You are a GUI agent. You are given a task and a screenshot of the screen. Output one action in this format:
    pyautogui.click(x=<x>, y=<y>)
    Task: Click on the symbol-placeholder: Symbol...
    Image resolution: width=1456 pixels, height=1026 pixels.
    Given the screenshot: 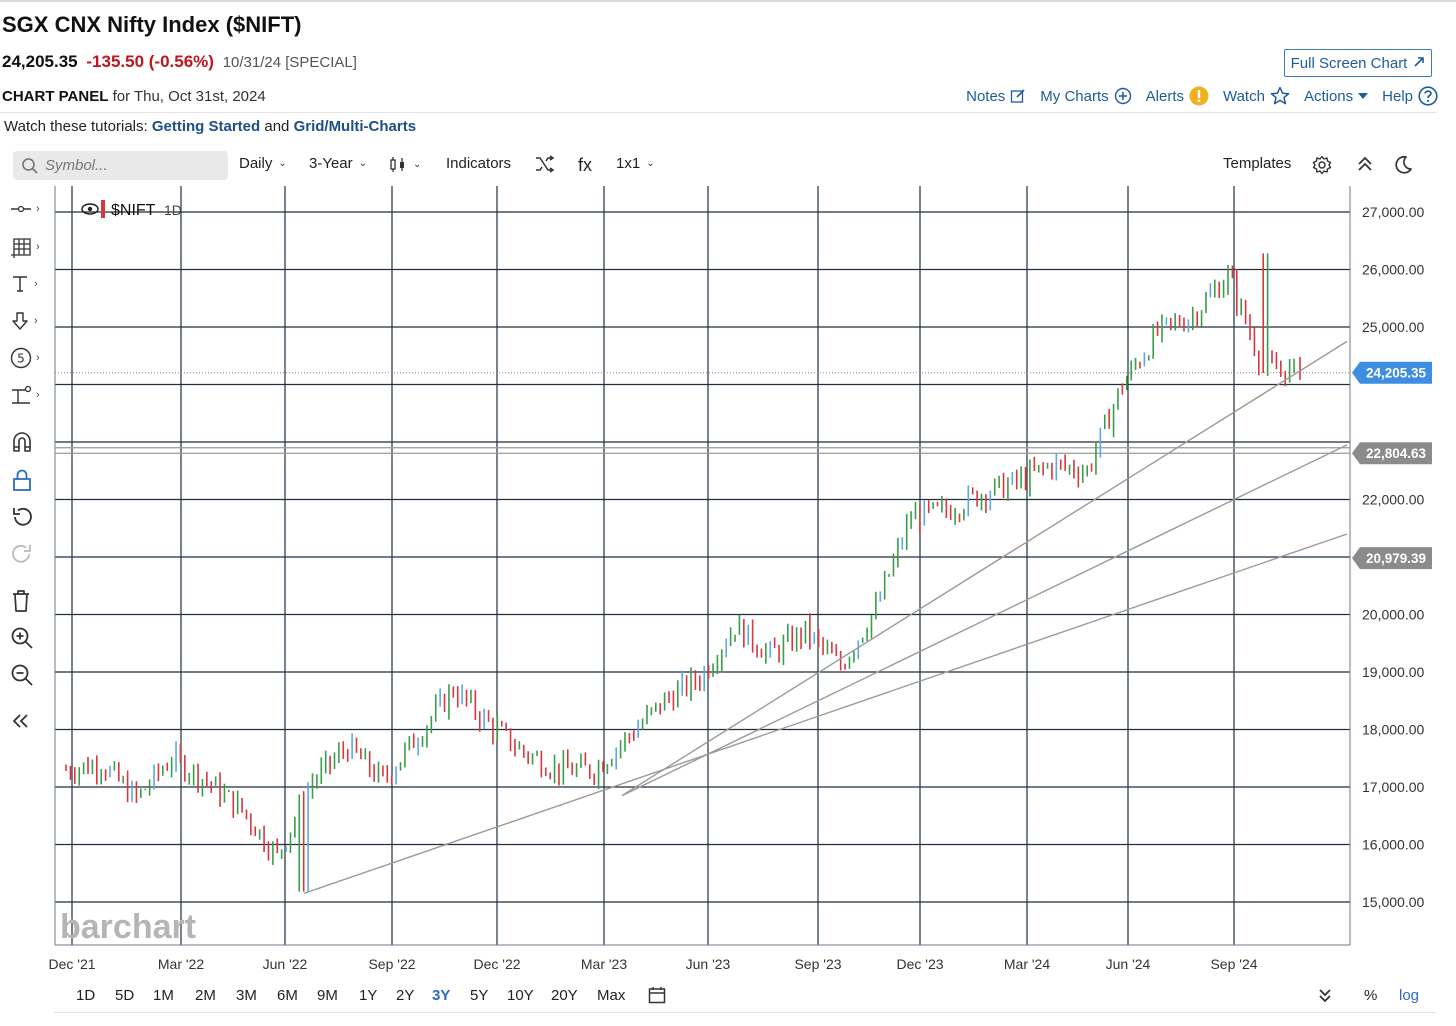 What is the action you would take?
    pyautogui.click(x=76, y=165)
    